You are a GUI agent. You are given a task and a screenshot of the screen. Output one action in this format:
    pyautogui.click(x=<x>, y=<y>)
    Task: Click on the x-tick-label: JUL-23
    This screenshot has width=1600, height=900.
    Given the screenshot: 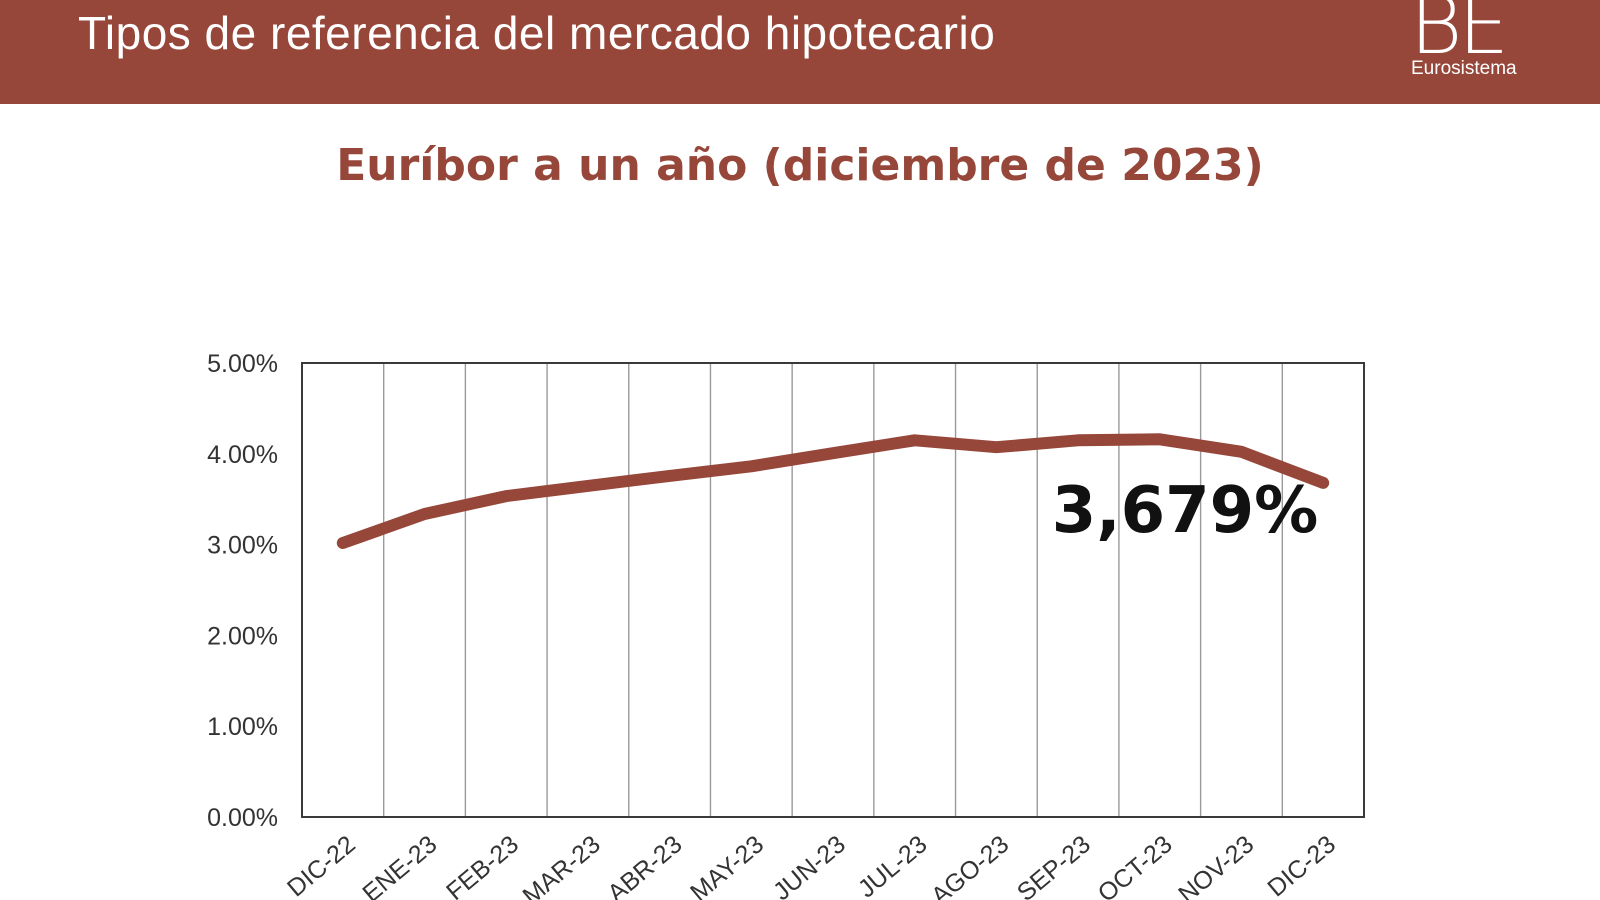 What is the action you would take?
    pyautogui.click(x=893, y=865)
    